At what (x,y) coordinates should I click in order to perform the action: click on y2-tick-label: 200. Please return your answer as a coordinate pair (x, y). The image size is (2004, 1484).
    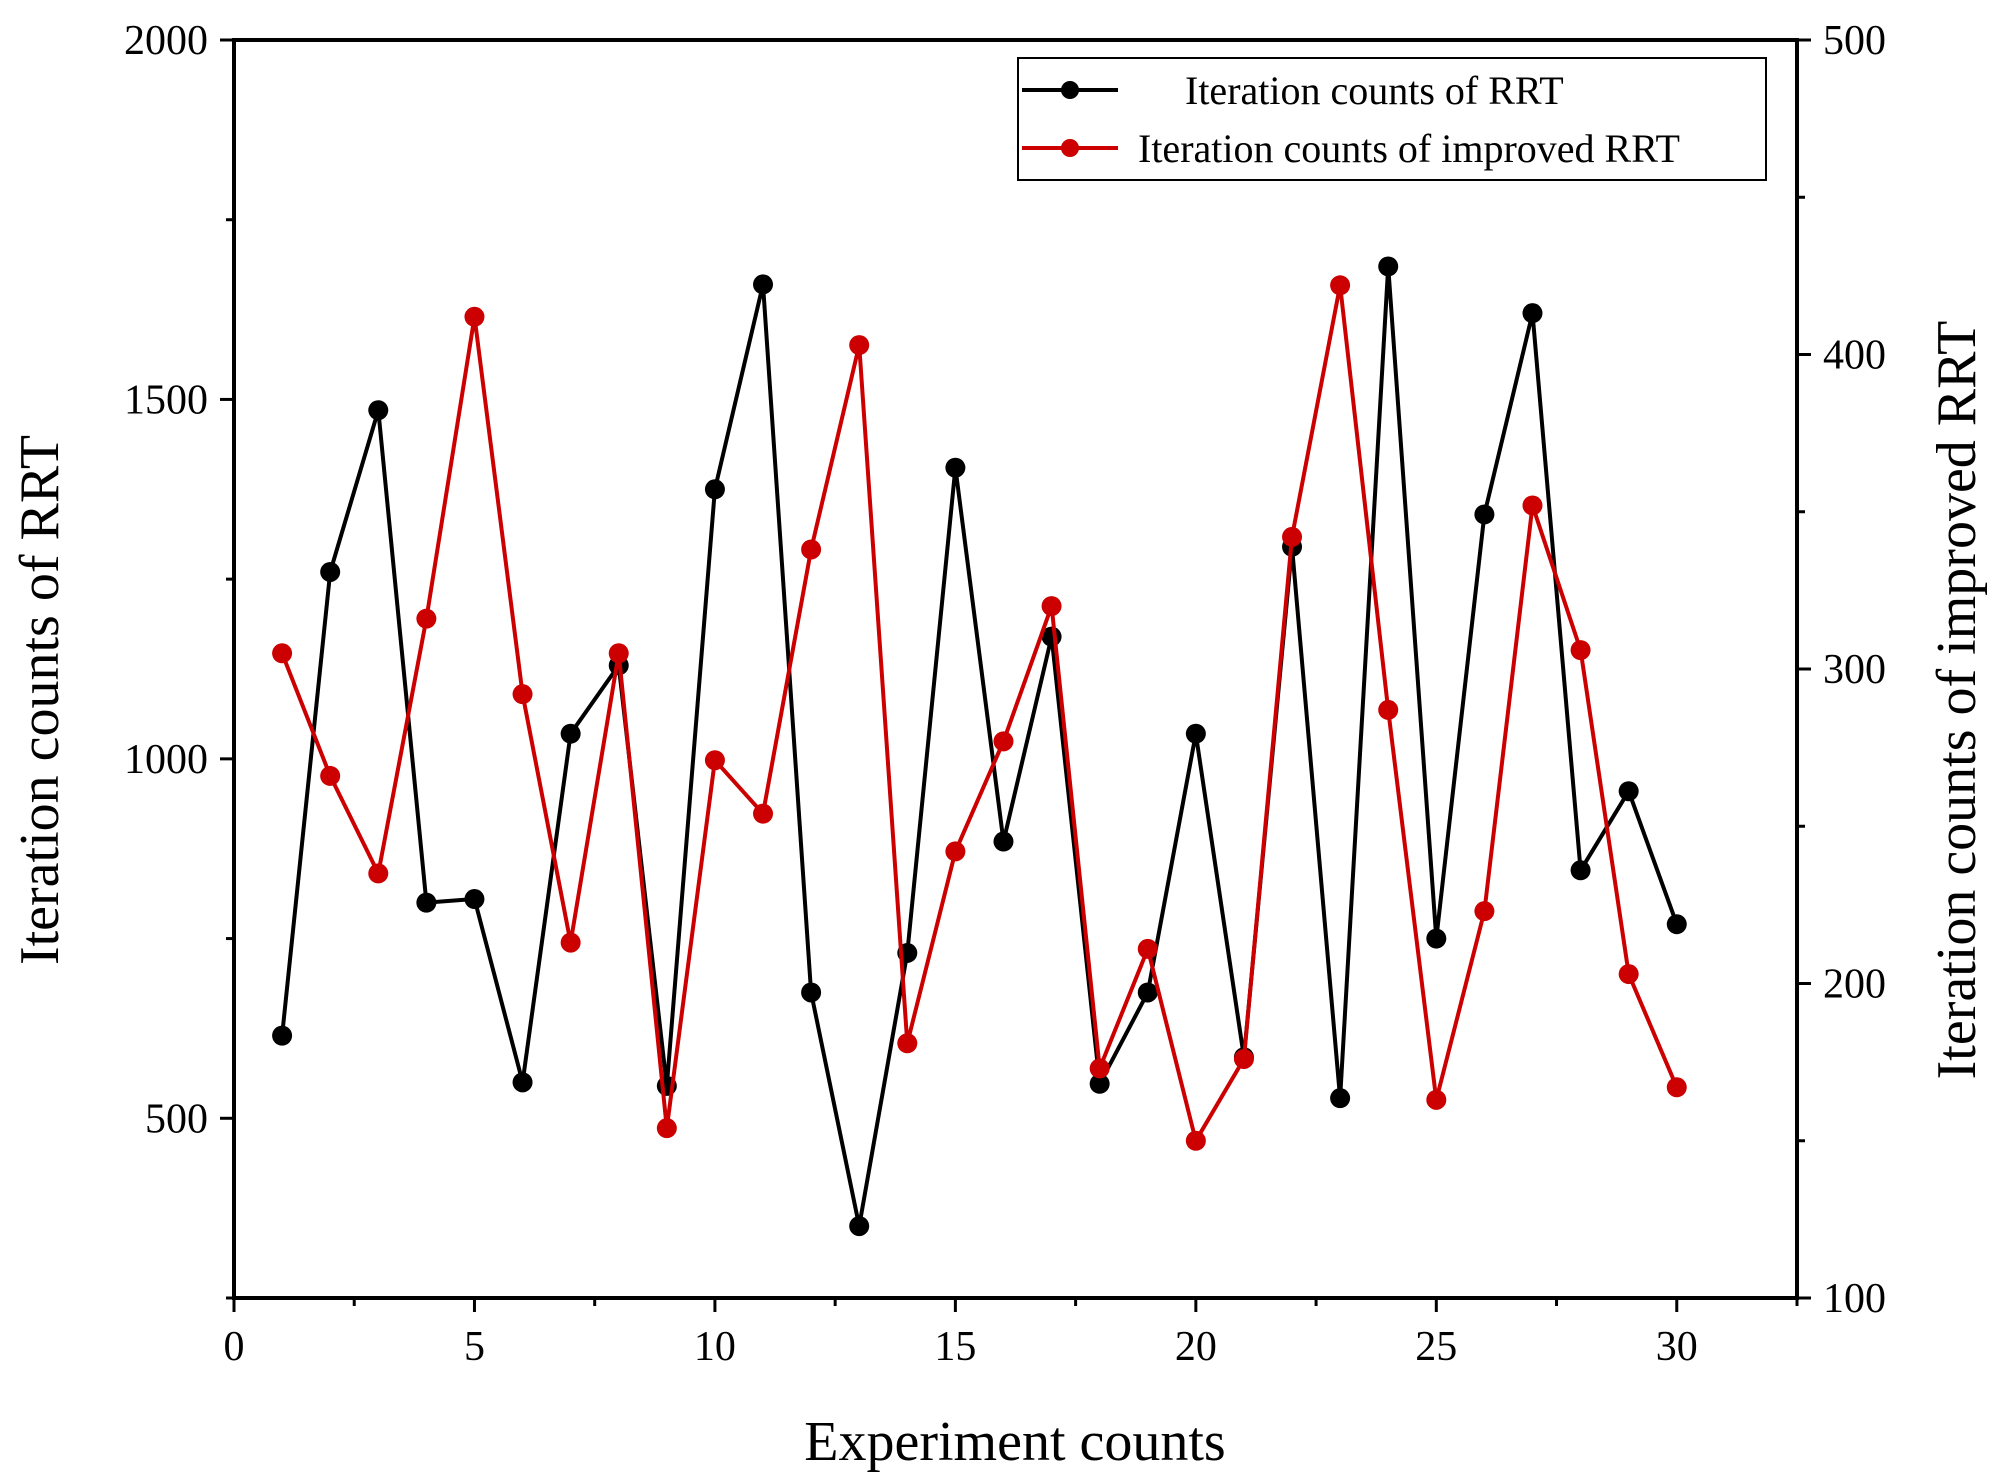
    Looking at the image, I should click on (1854, 985).